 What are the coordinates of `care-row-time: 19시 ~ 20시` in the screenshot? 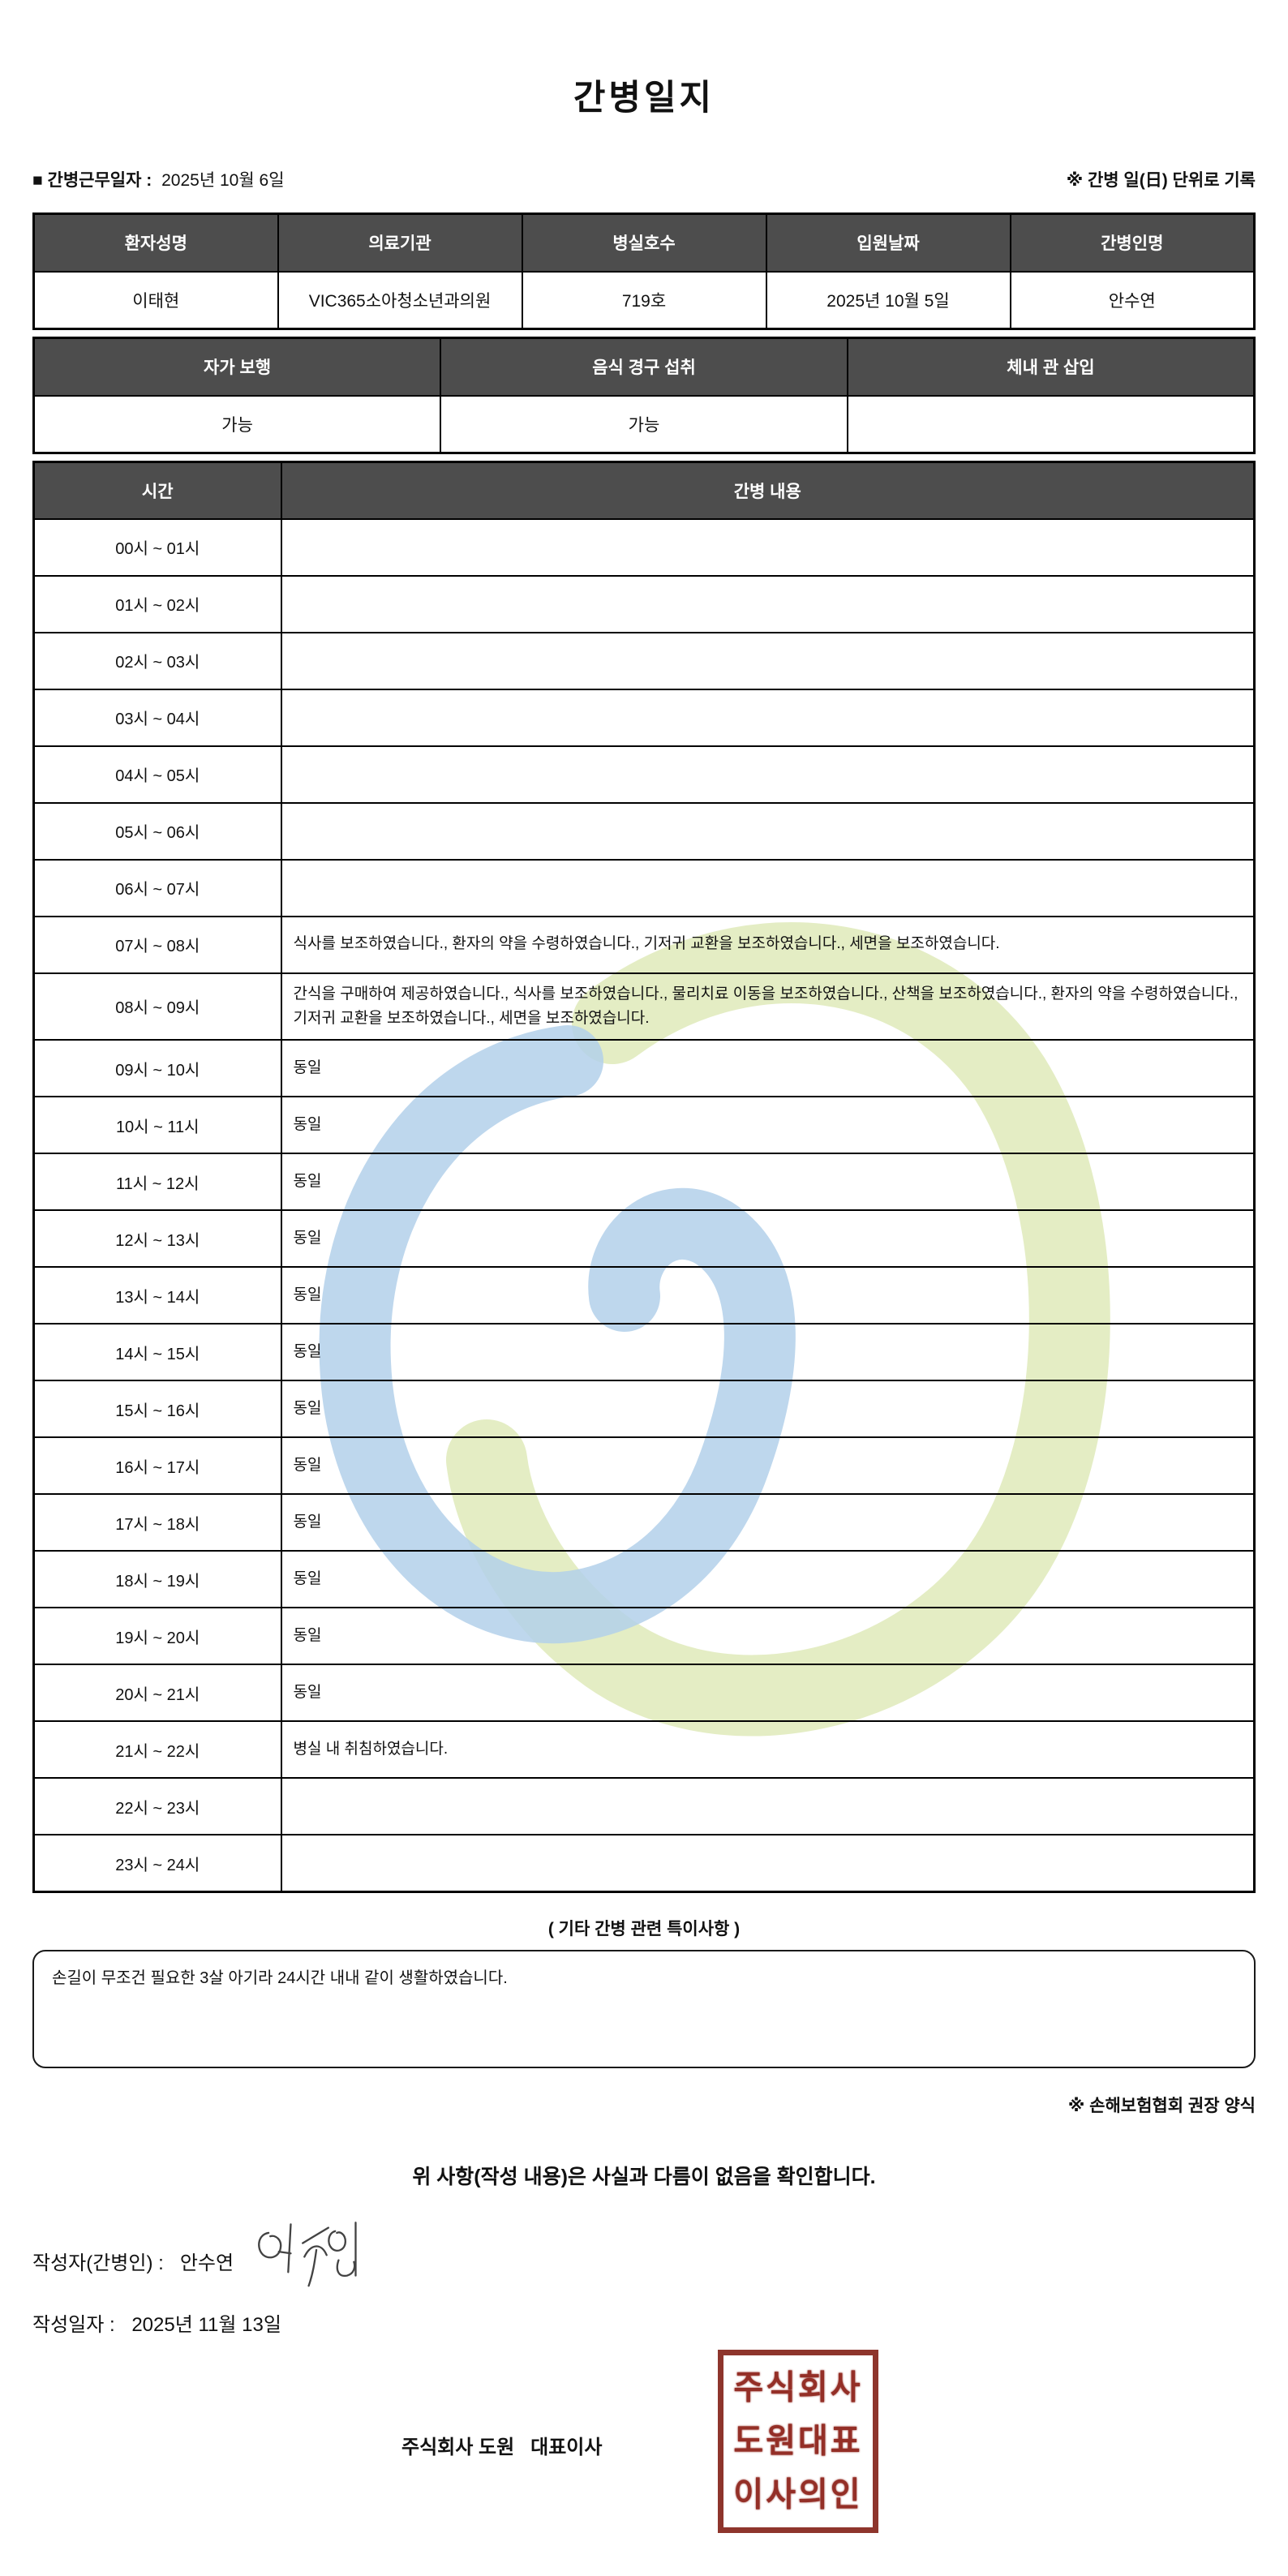 It's located at (157, 1636).